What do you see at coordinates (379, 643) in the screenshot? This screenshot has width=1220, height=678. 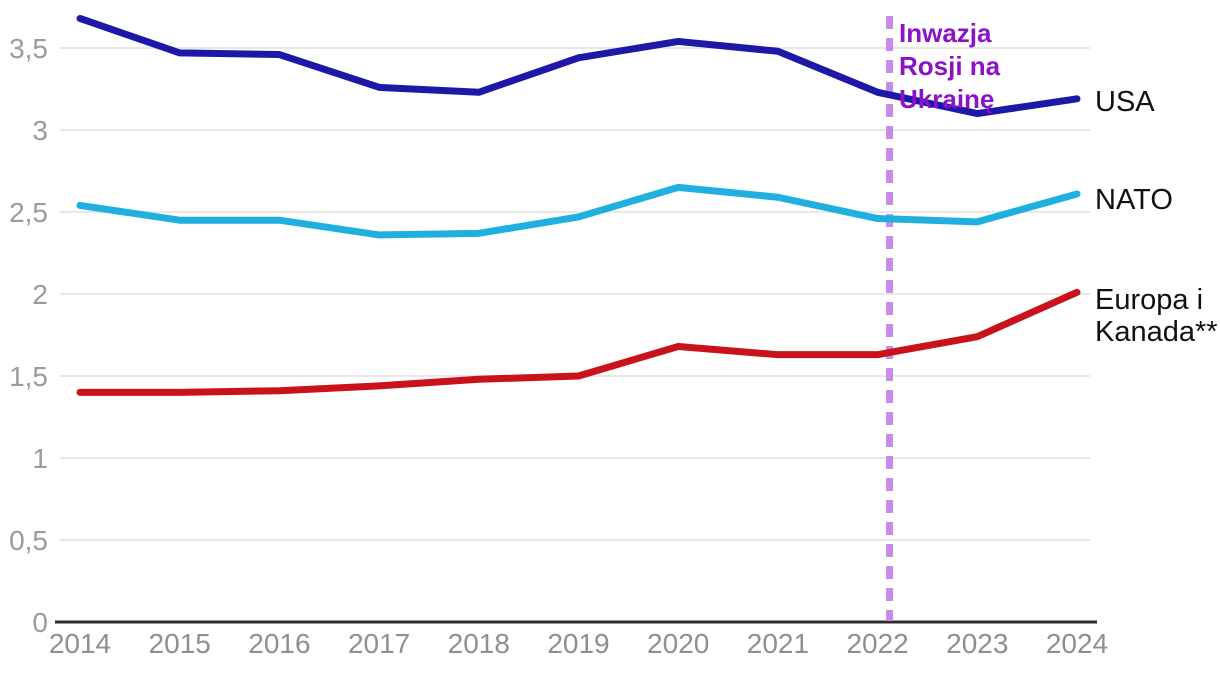 I see `x-tick-label: 2017` at bounding box center [379, 643].